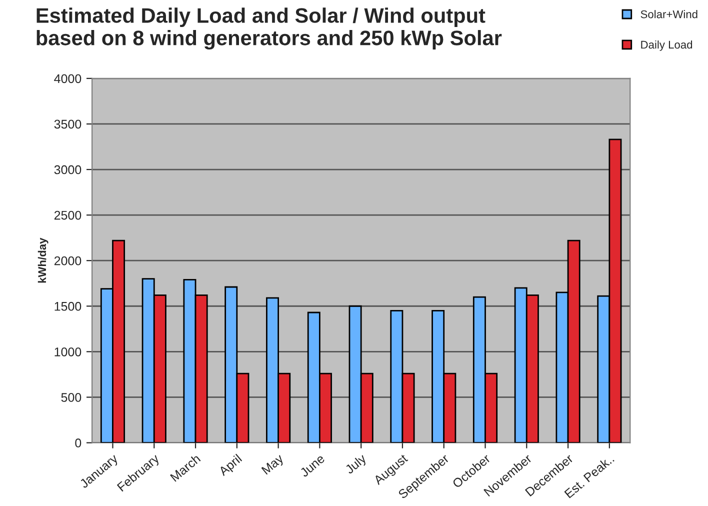 The height and width of the screenshot is (506, 708). Describe the element at coordinates (68, 169) in the screenshot. I see `y-tick-label: 3000` at that location.